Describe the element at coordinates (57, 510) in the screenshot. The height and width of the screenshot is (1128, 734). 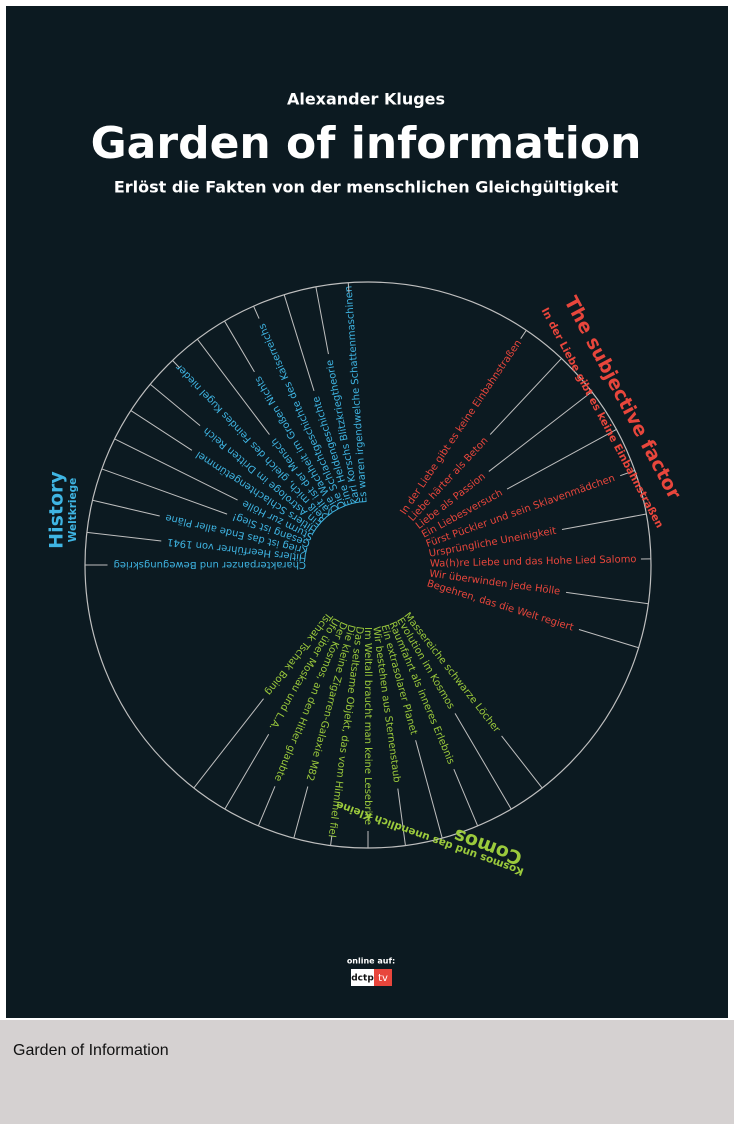
I see `section-title: History` at that location.